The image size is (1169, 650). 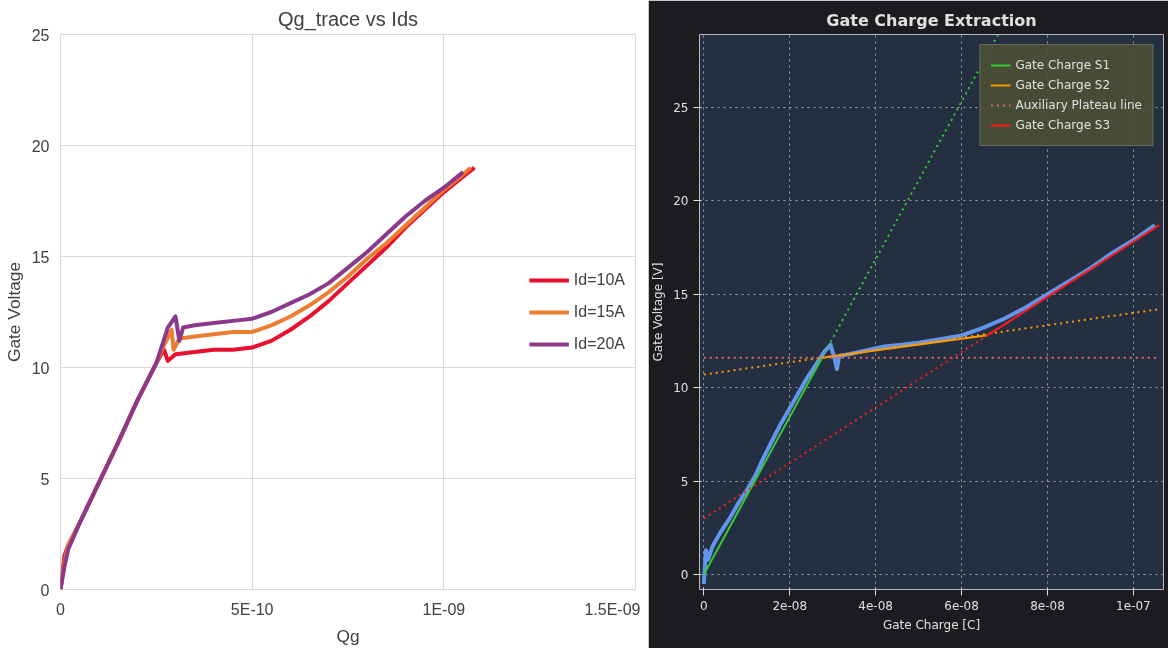 I want to click on x-tick-label: 1.5E-09, so click(x=612, y=609).